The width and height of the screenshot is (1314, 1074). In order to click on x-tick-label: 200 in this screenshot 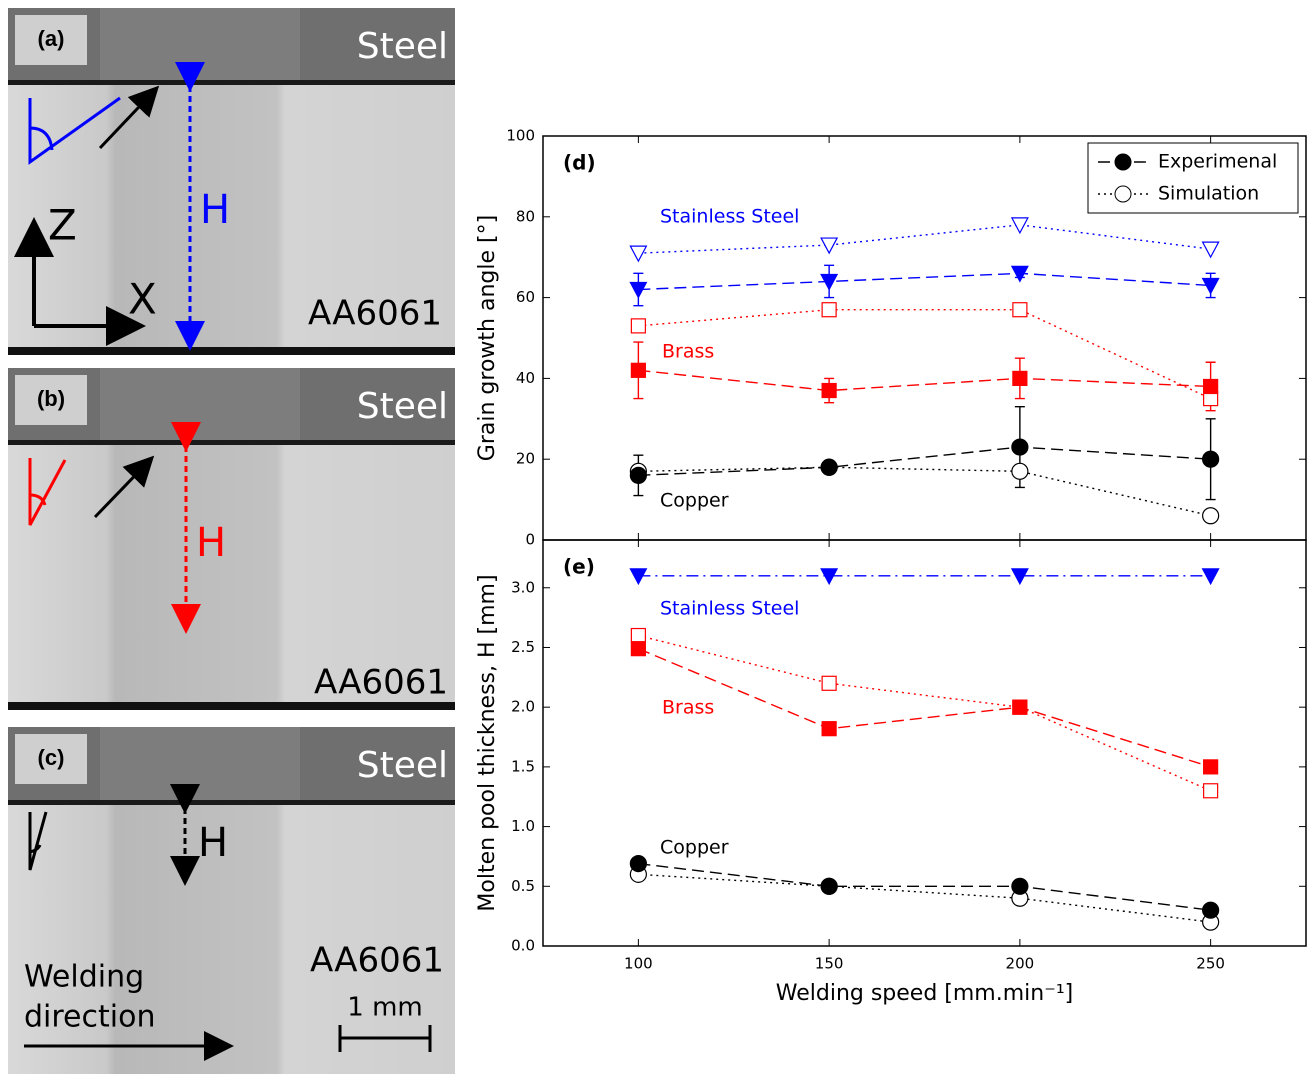, I will do `click(1020, 964)`.